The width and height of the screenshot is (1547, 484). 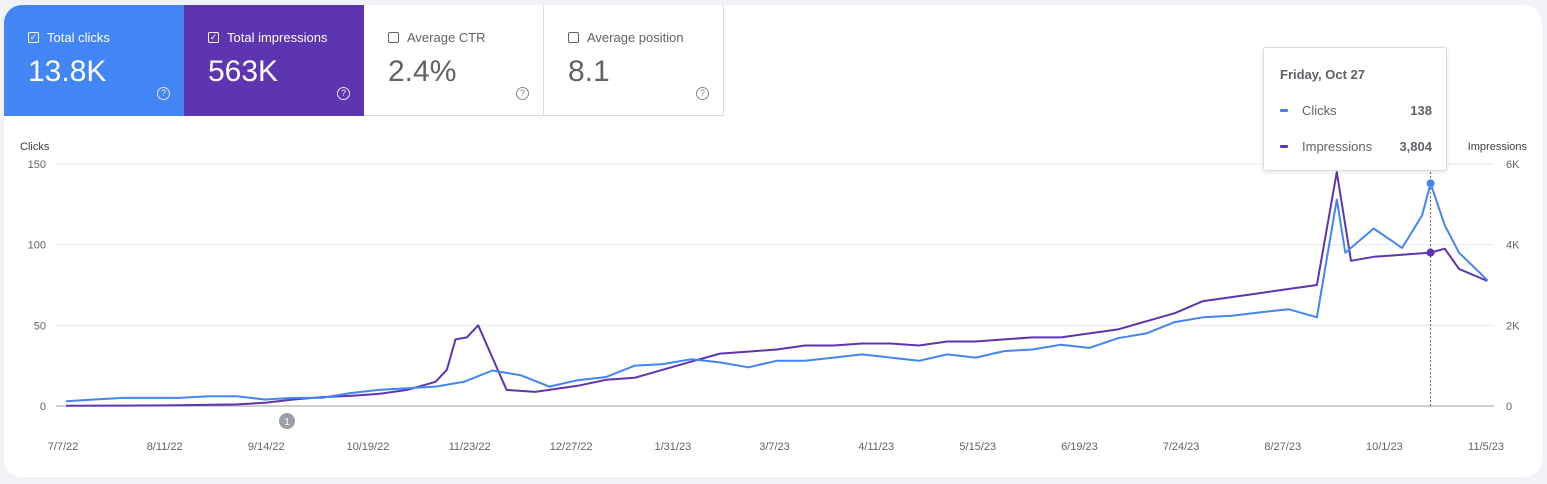 What do you see at coordinates (40, 326) in the screenshot?
I see `y-left-tick-label: 50` at bounding box center [40, 326].